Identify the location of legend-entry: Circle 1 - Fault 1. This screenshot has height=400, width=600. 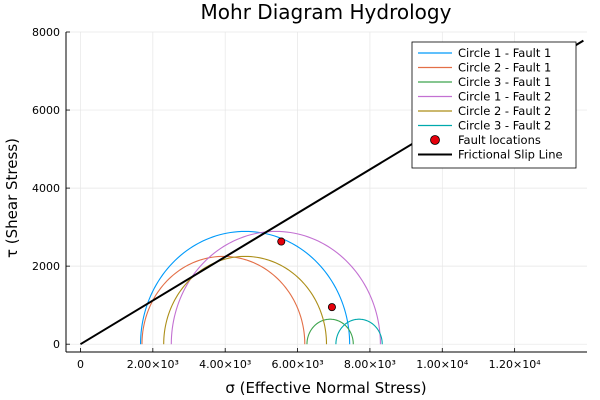
(504, 53).